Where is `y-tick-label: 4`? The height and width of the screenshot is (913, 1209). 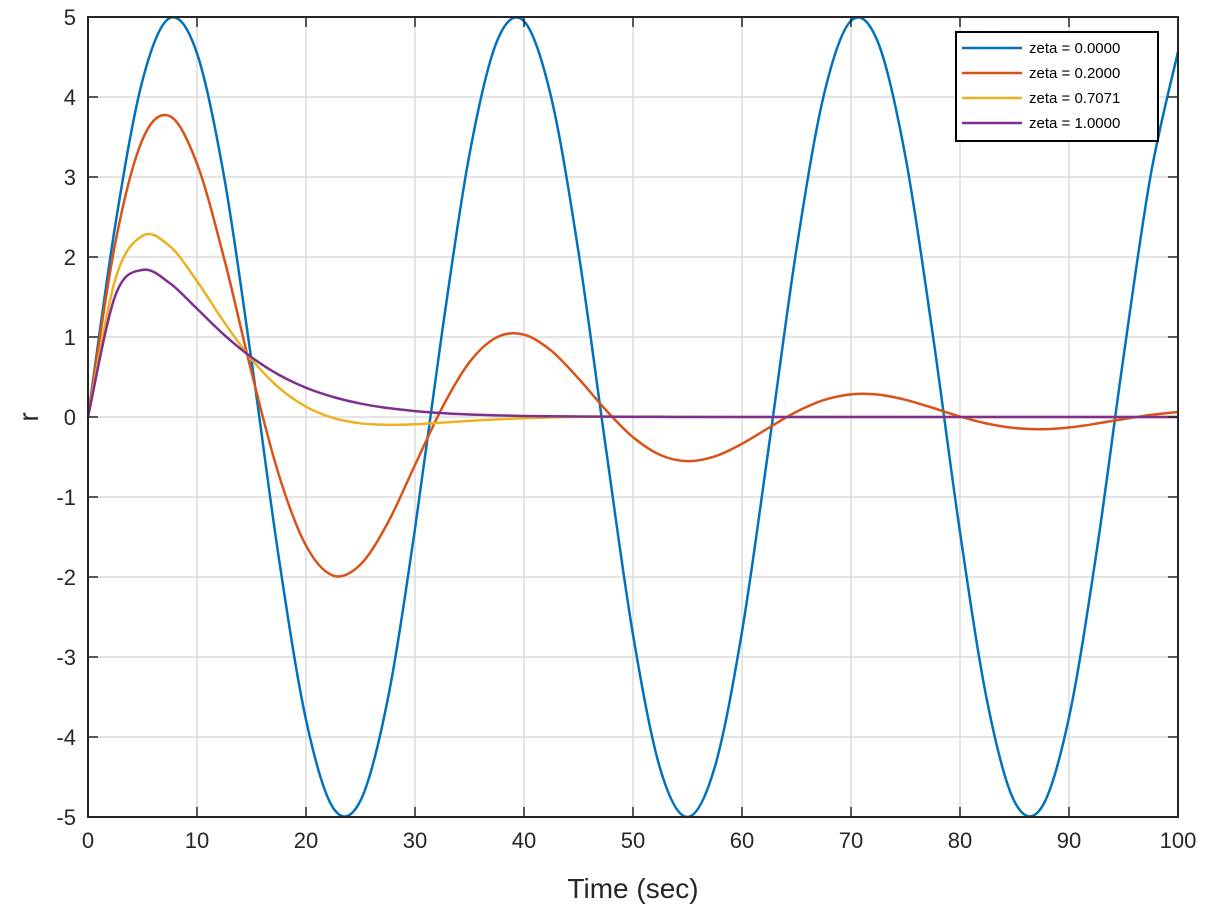 y-tick-label: 4 is located at coordinates (70, 97).